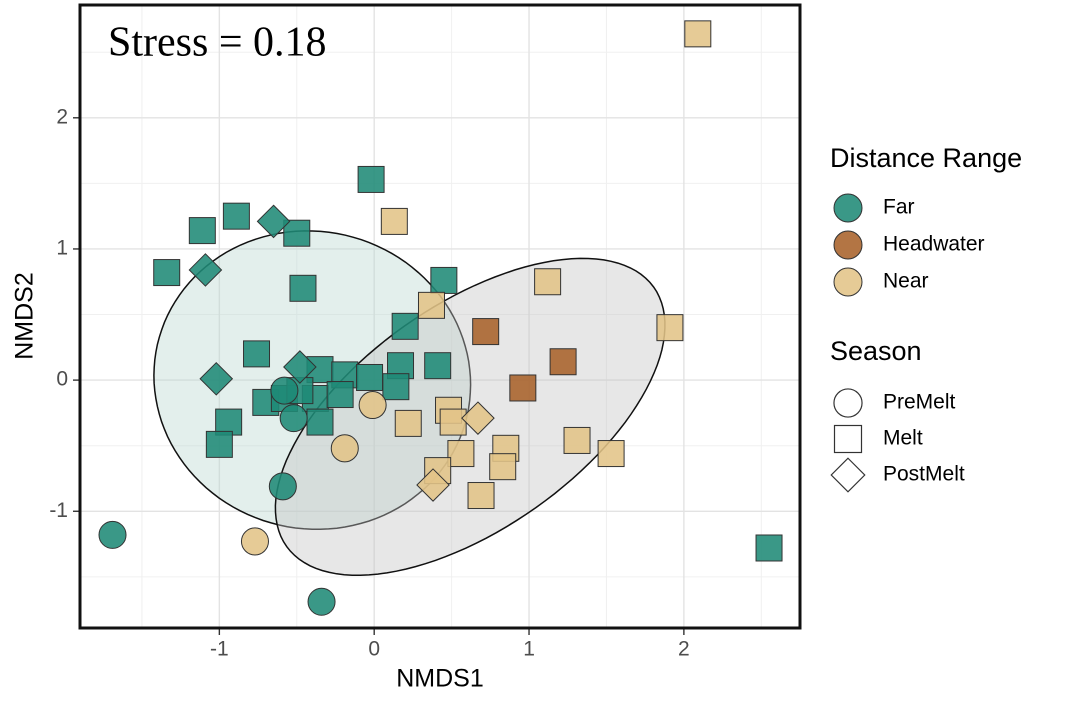 This screenshot has height=701, width=1067. What do you see at coordinates (374, 649) in the screenshot?
I see `x-tick-label: 0` at bounding box center [374, 649].